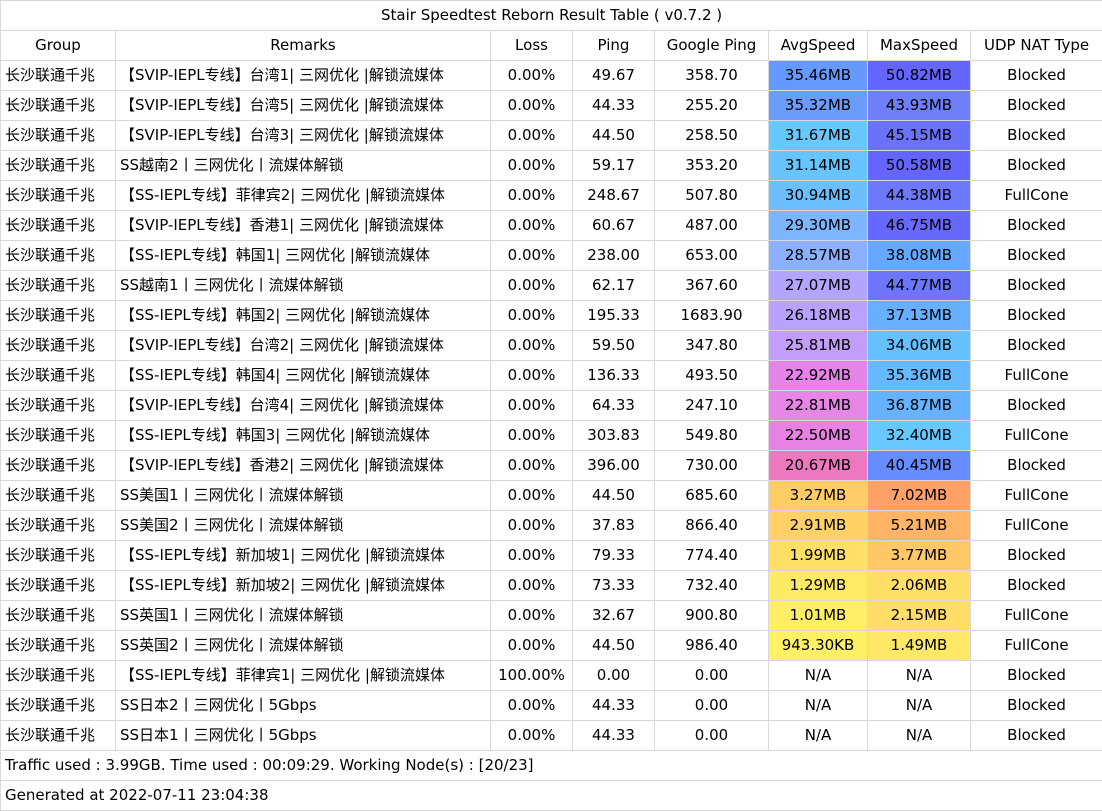 This screenshot has height=811, width=1102. What do you see at coordinates (303, 586) in the screenshot?
I see `remarks-cell: 【SS-IEPL专线】新加坡2| 三网优化 |解锁流媒体` at bounding box center [303, 586].